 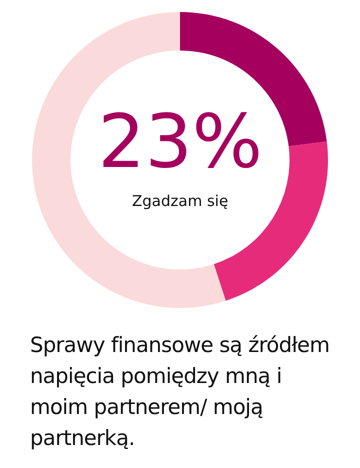 What do you see at coordinates (180, 142) in the screenshot?
I see `data-label: 23%` at bounding box center [180, 142].